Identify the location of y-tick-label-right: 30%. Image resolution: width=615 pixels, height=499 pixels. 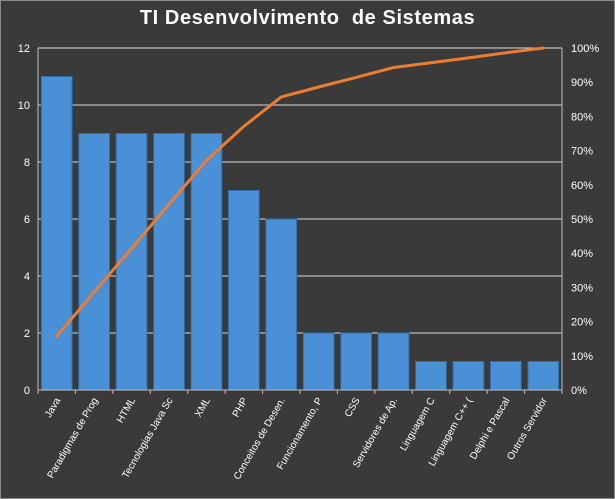
(582, 288).